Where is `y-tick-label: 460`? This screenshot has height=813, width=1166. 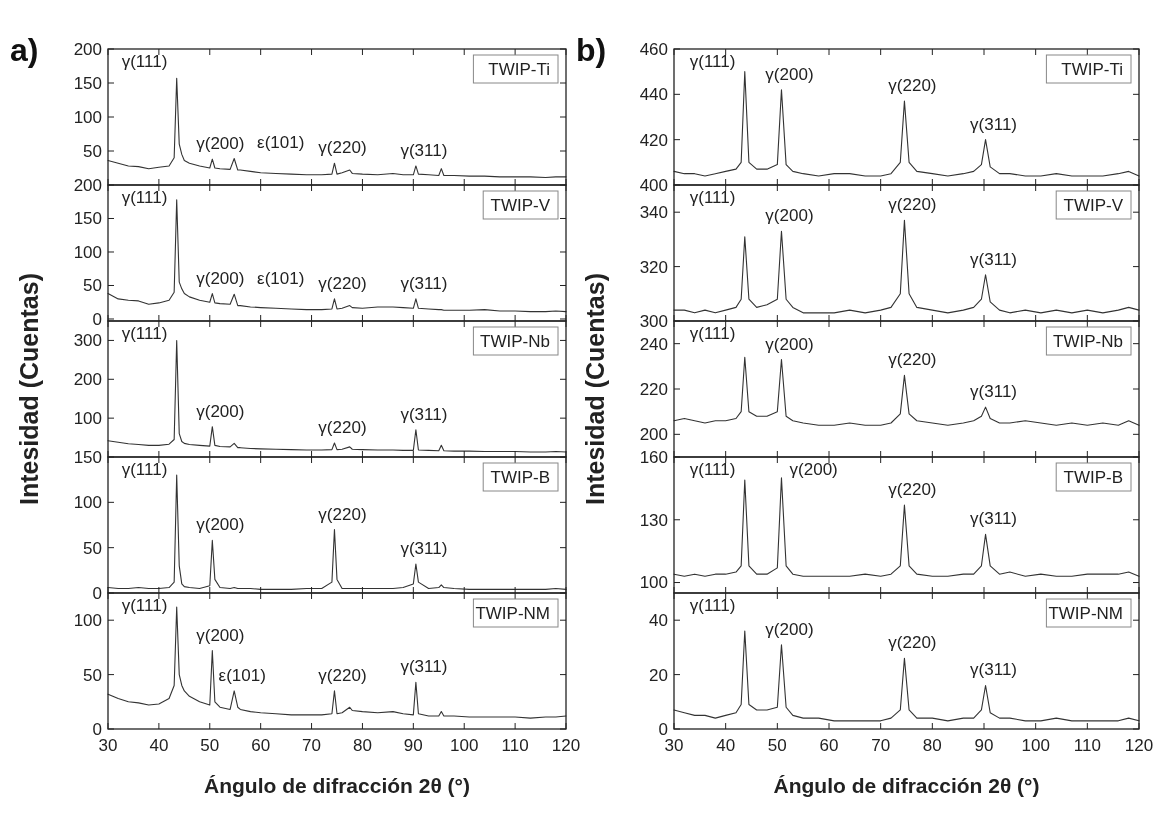
y-tick-label: 460 is located at coordinates (653, 49).